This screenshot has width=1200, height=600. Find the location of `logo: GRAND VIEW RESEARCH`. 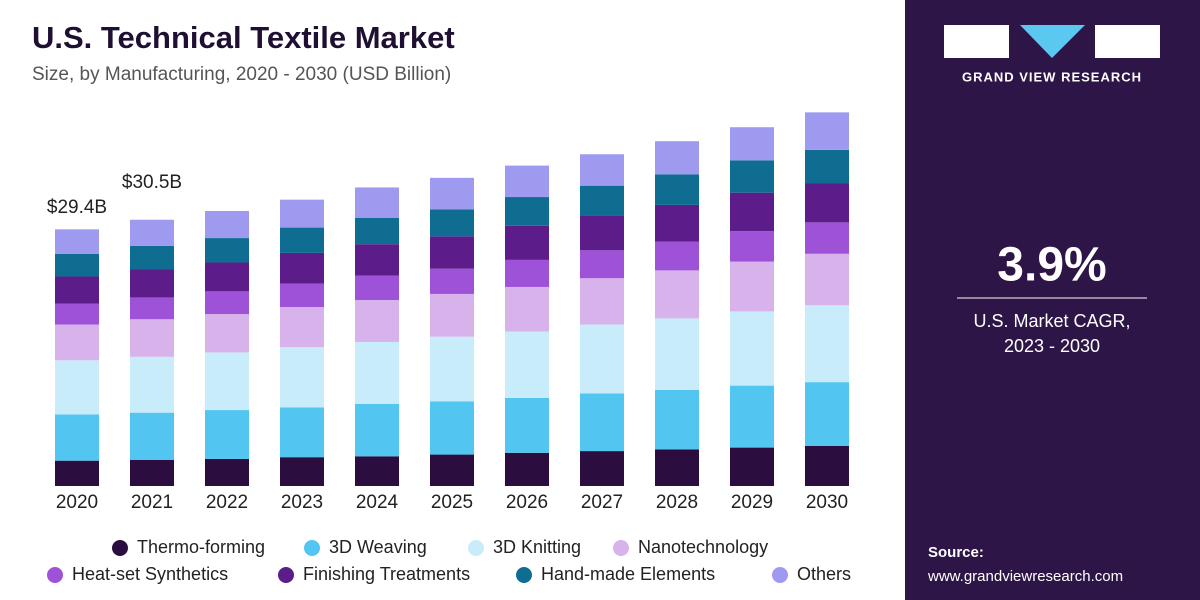

logo: GRAND VIEW RESEARCH is located at coordinates (1052, 54).